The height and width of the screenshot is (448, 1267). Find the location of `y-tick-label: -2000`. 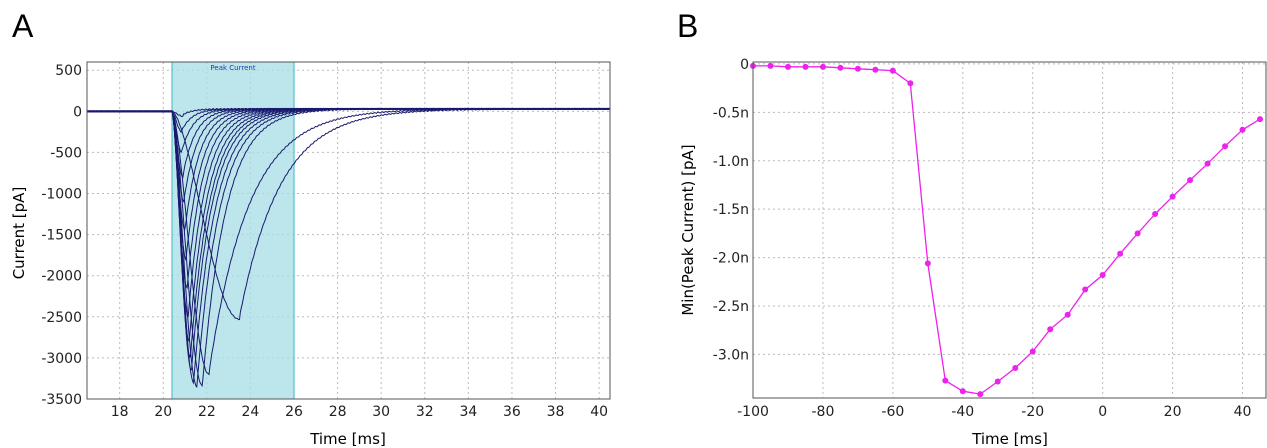

y-tick-label: -2000 is located at coordinates (61, 277).